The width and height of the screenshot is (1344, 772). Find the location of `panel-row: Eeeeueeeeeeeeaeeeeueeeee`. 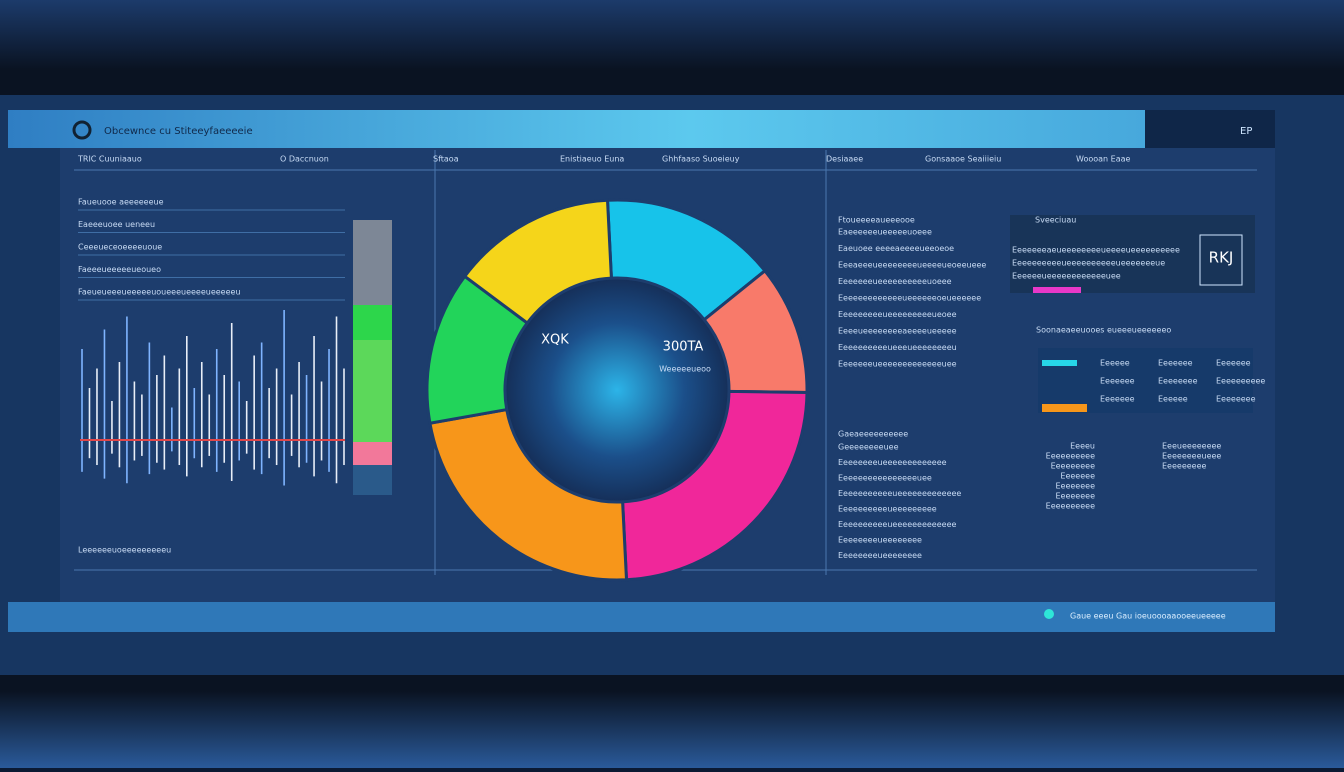

panel-row: Eeeeueeeeeeeeaeeeeueeeee is located at coordinates (897, 331).